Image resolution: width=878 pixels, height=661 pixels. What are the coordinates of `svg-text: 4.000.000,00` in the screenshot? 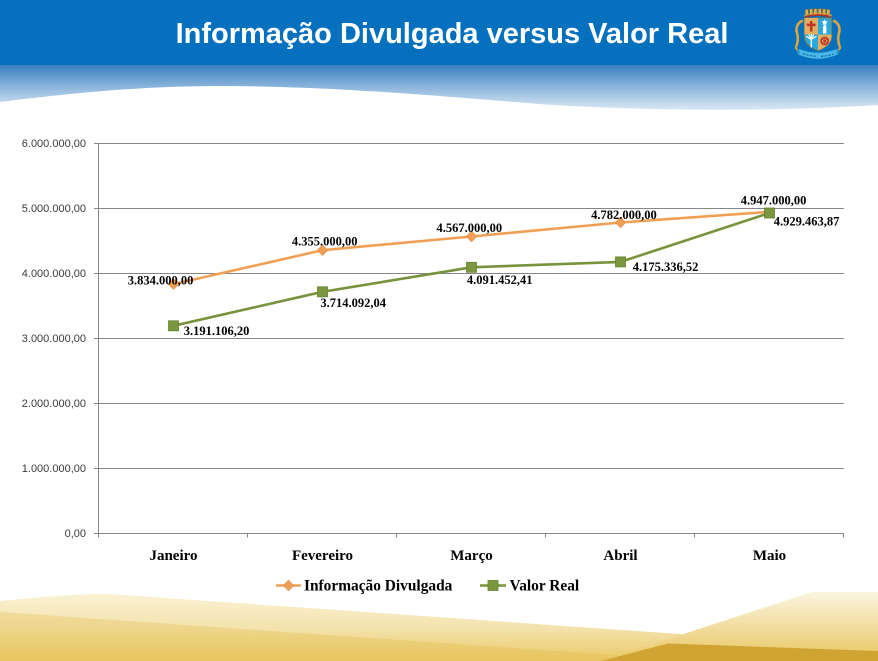 It's located at (54, 274).